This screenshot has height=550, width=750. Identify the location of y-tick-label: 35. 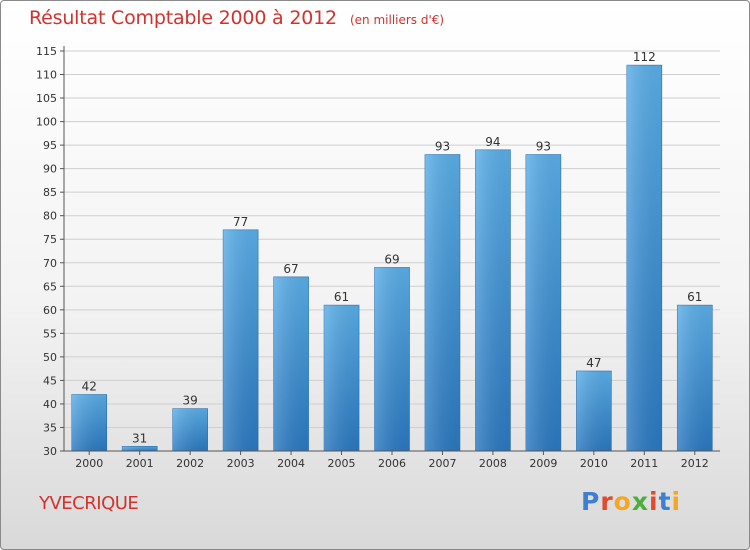
(50, 427).